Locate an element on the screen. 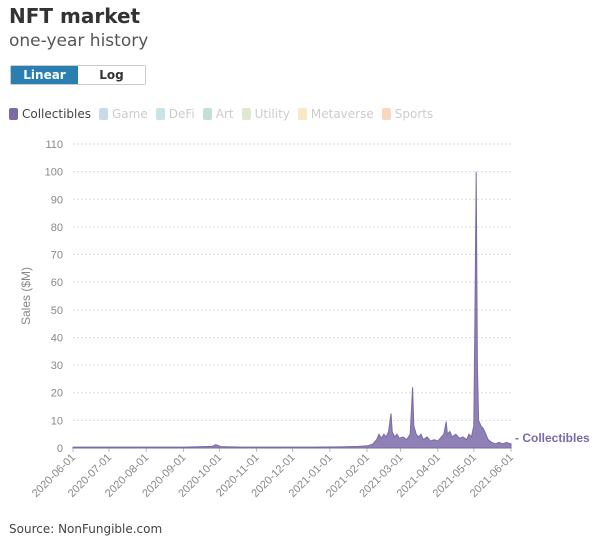  legend-item-collectibles: Collectibles is located at coordinates (50, 114).